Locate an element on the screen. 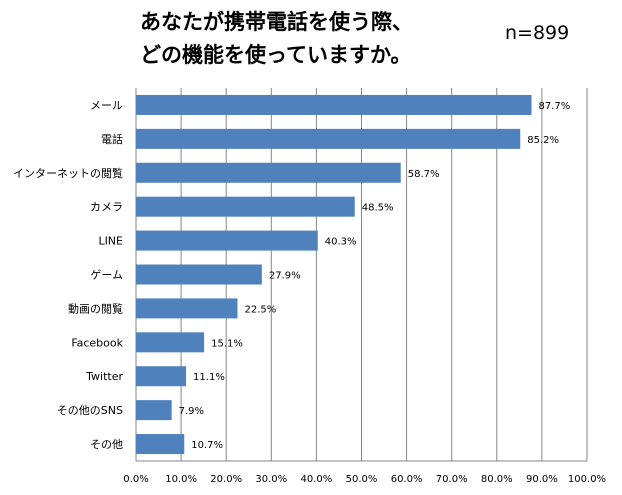  data-label: 48.5% is located at coordinates (378, 208).